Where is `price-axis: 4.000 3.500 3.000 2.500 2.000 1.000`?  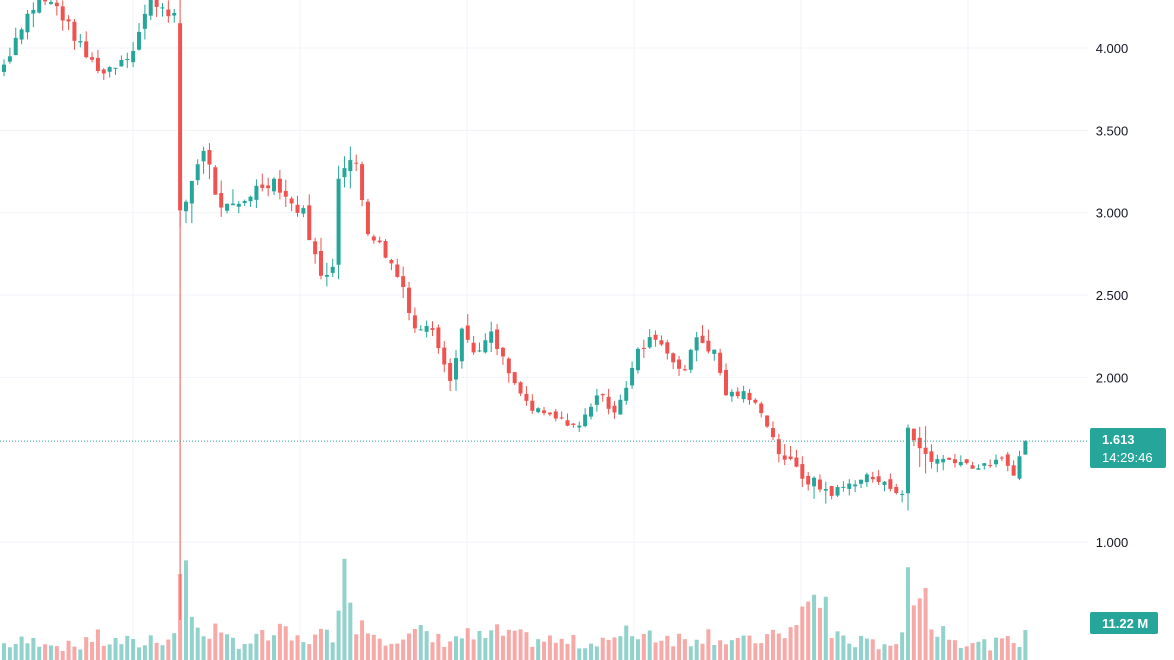
price-axis: 4.000 3.500 3.000 2.500 2.000 1.000 is located at coordinates (1112, 295).